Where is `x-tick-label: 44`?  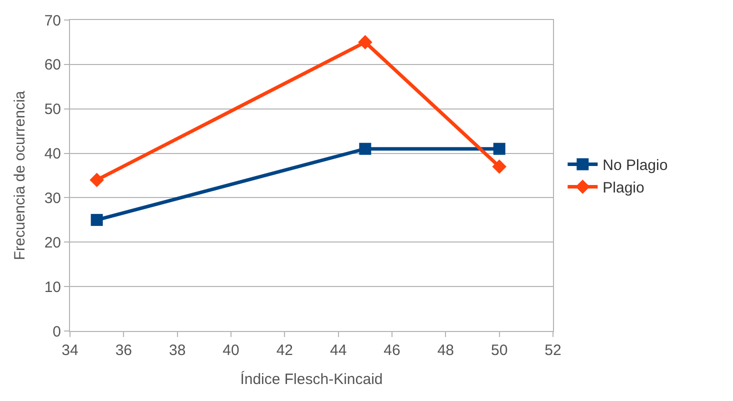
x-tick-label: 44 is located at coordinates (338, 350).